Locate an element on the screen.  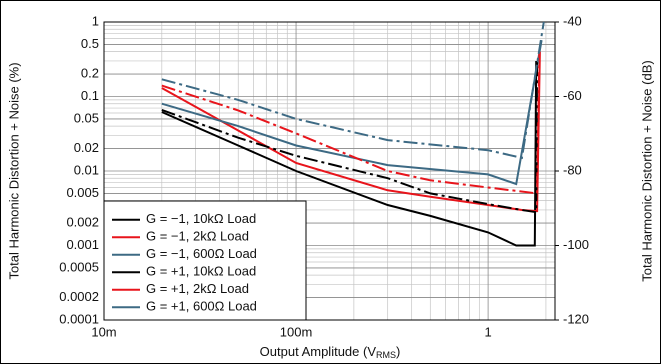
y2-tick-label: -60 is located at coordinates (572, 95).